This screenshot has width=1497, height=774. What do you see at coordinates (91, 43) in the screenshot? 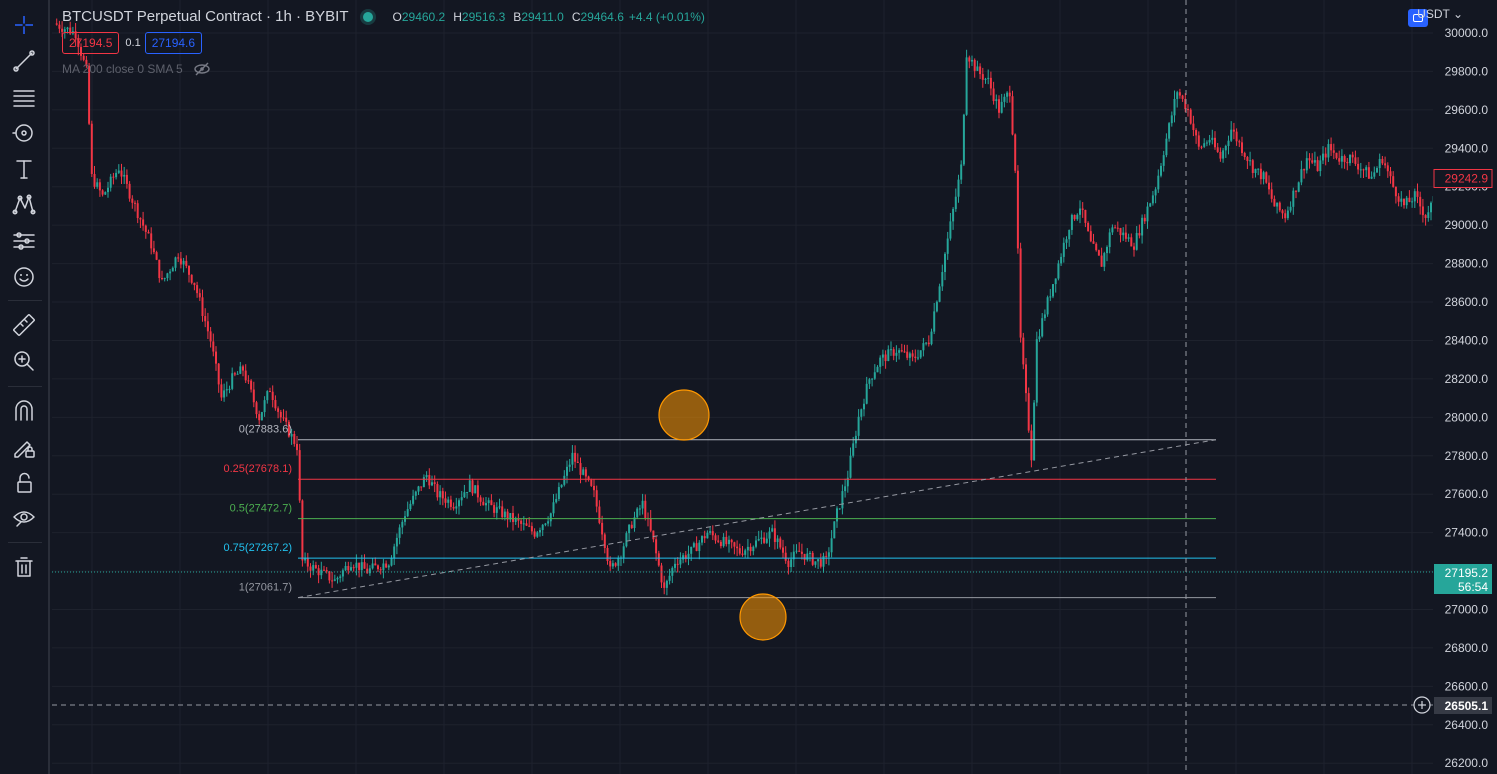
I see `sell-price-button: 27194.5` at bounding box center [91, 43].